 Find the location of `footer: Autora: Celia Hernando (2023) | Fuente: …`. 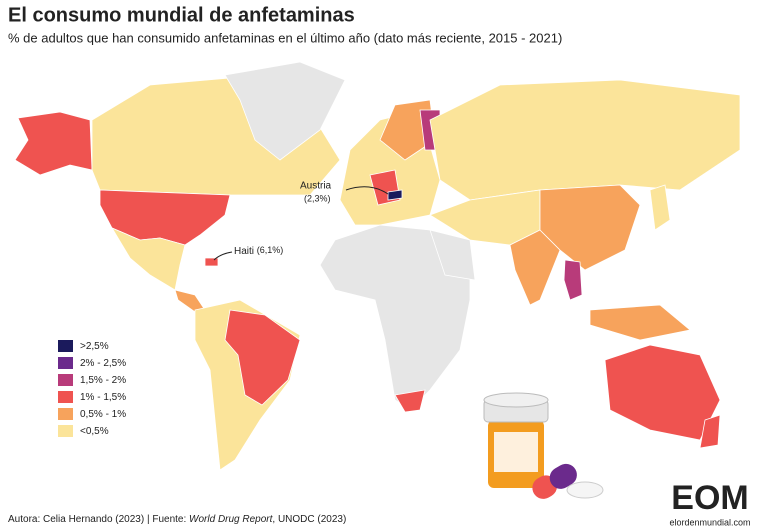

footer: Autora: Celia Hernando (2023) | Fuente: … is located at coordinates (177, 519).